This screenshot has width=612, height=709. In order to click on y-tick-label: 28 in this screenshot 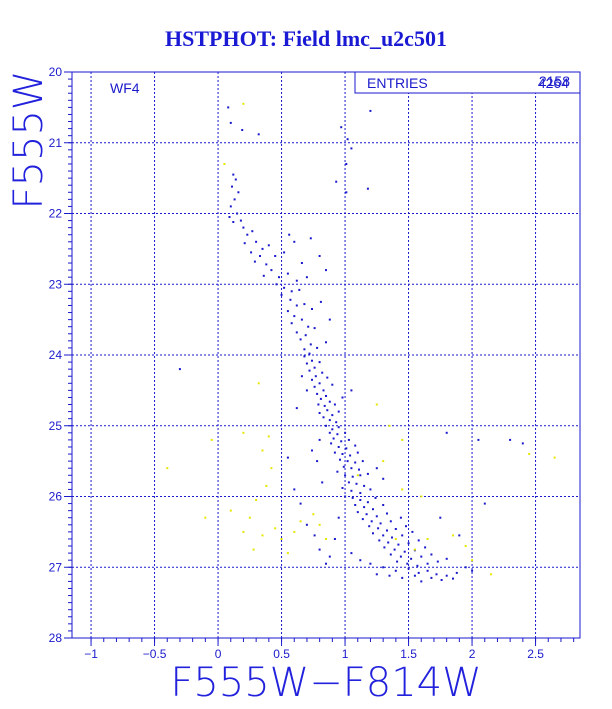, I will do `click(56, 638)`.